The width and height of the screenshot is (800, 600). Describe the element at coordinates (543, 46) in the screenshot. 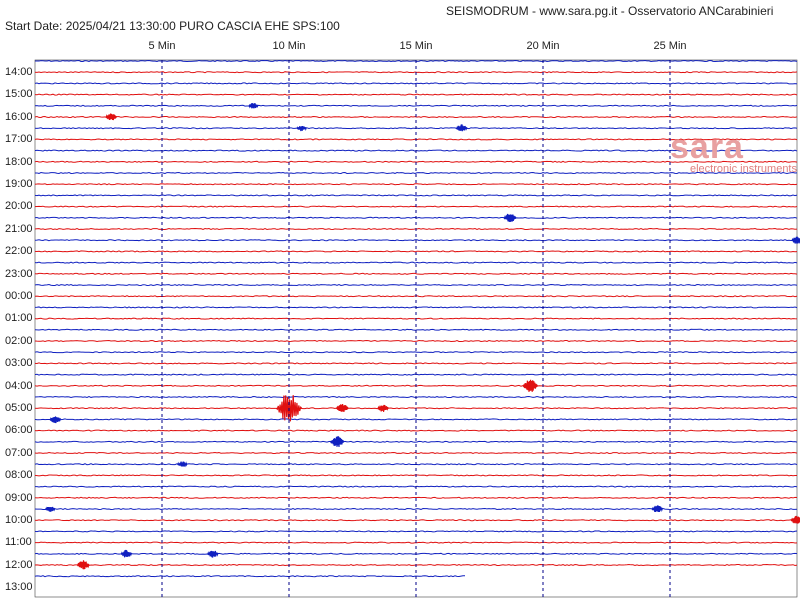

I see `x-tick-label: 20 Min` at that location.